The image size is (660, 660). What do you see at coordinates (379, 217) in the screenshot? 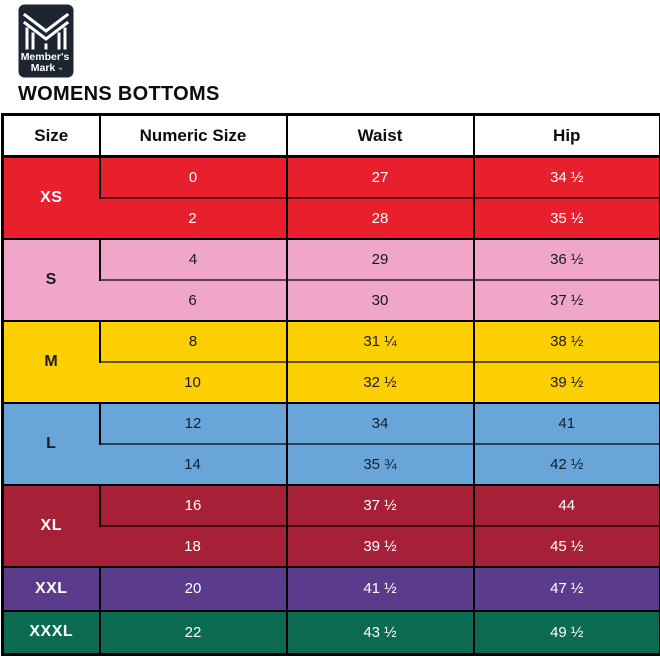
I see `waist-cell: 28` at bounding box center [379, 217].